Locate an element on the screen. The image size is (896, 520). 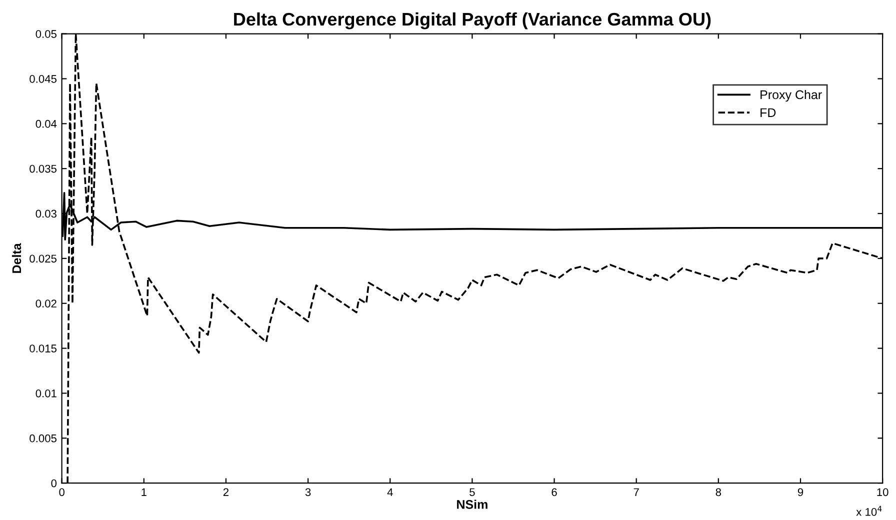
x-tick-label: 2 is located at coordinates (226, 492).